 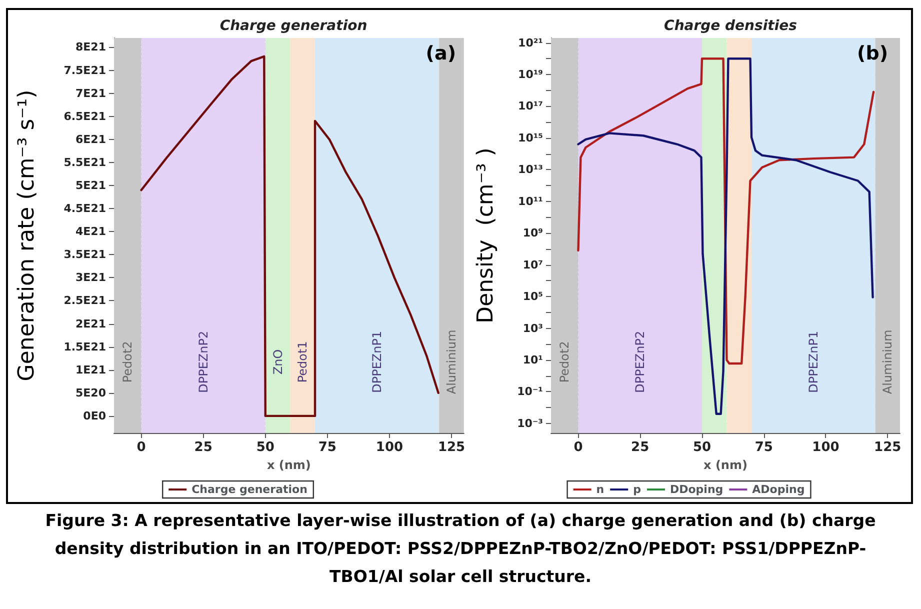 I want to click on caption: Figure 3: A representative layer-wise illustration of (a) charge generation and (b) charge density distribution in an ITO/PEDOT: PSS2/DPPEZnP-TBO2/ZnO/PEDOT: PSS1/DPPEZnP-TBO1/Al solar cell structure., so click(x=460, y=549).